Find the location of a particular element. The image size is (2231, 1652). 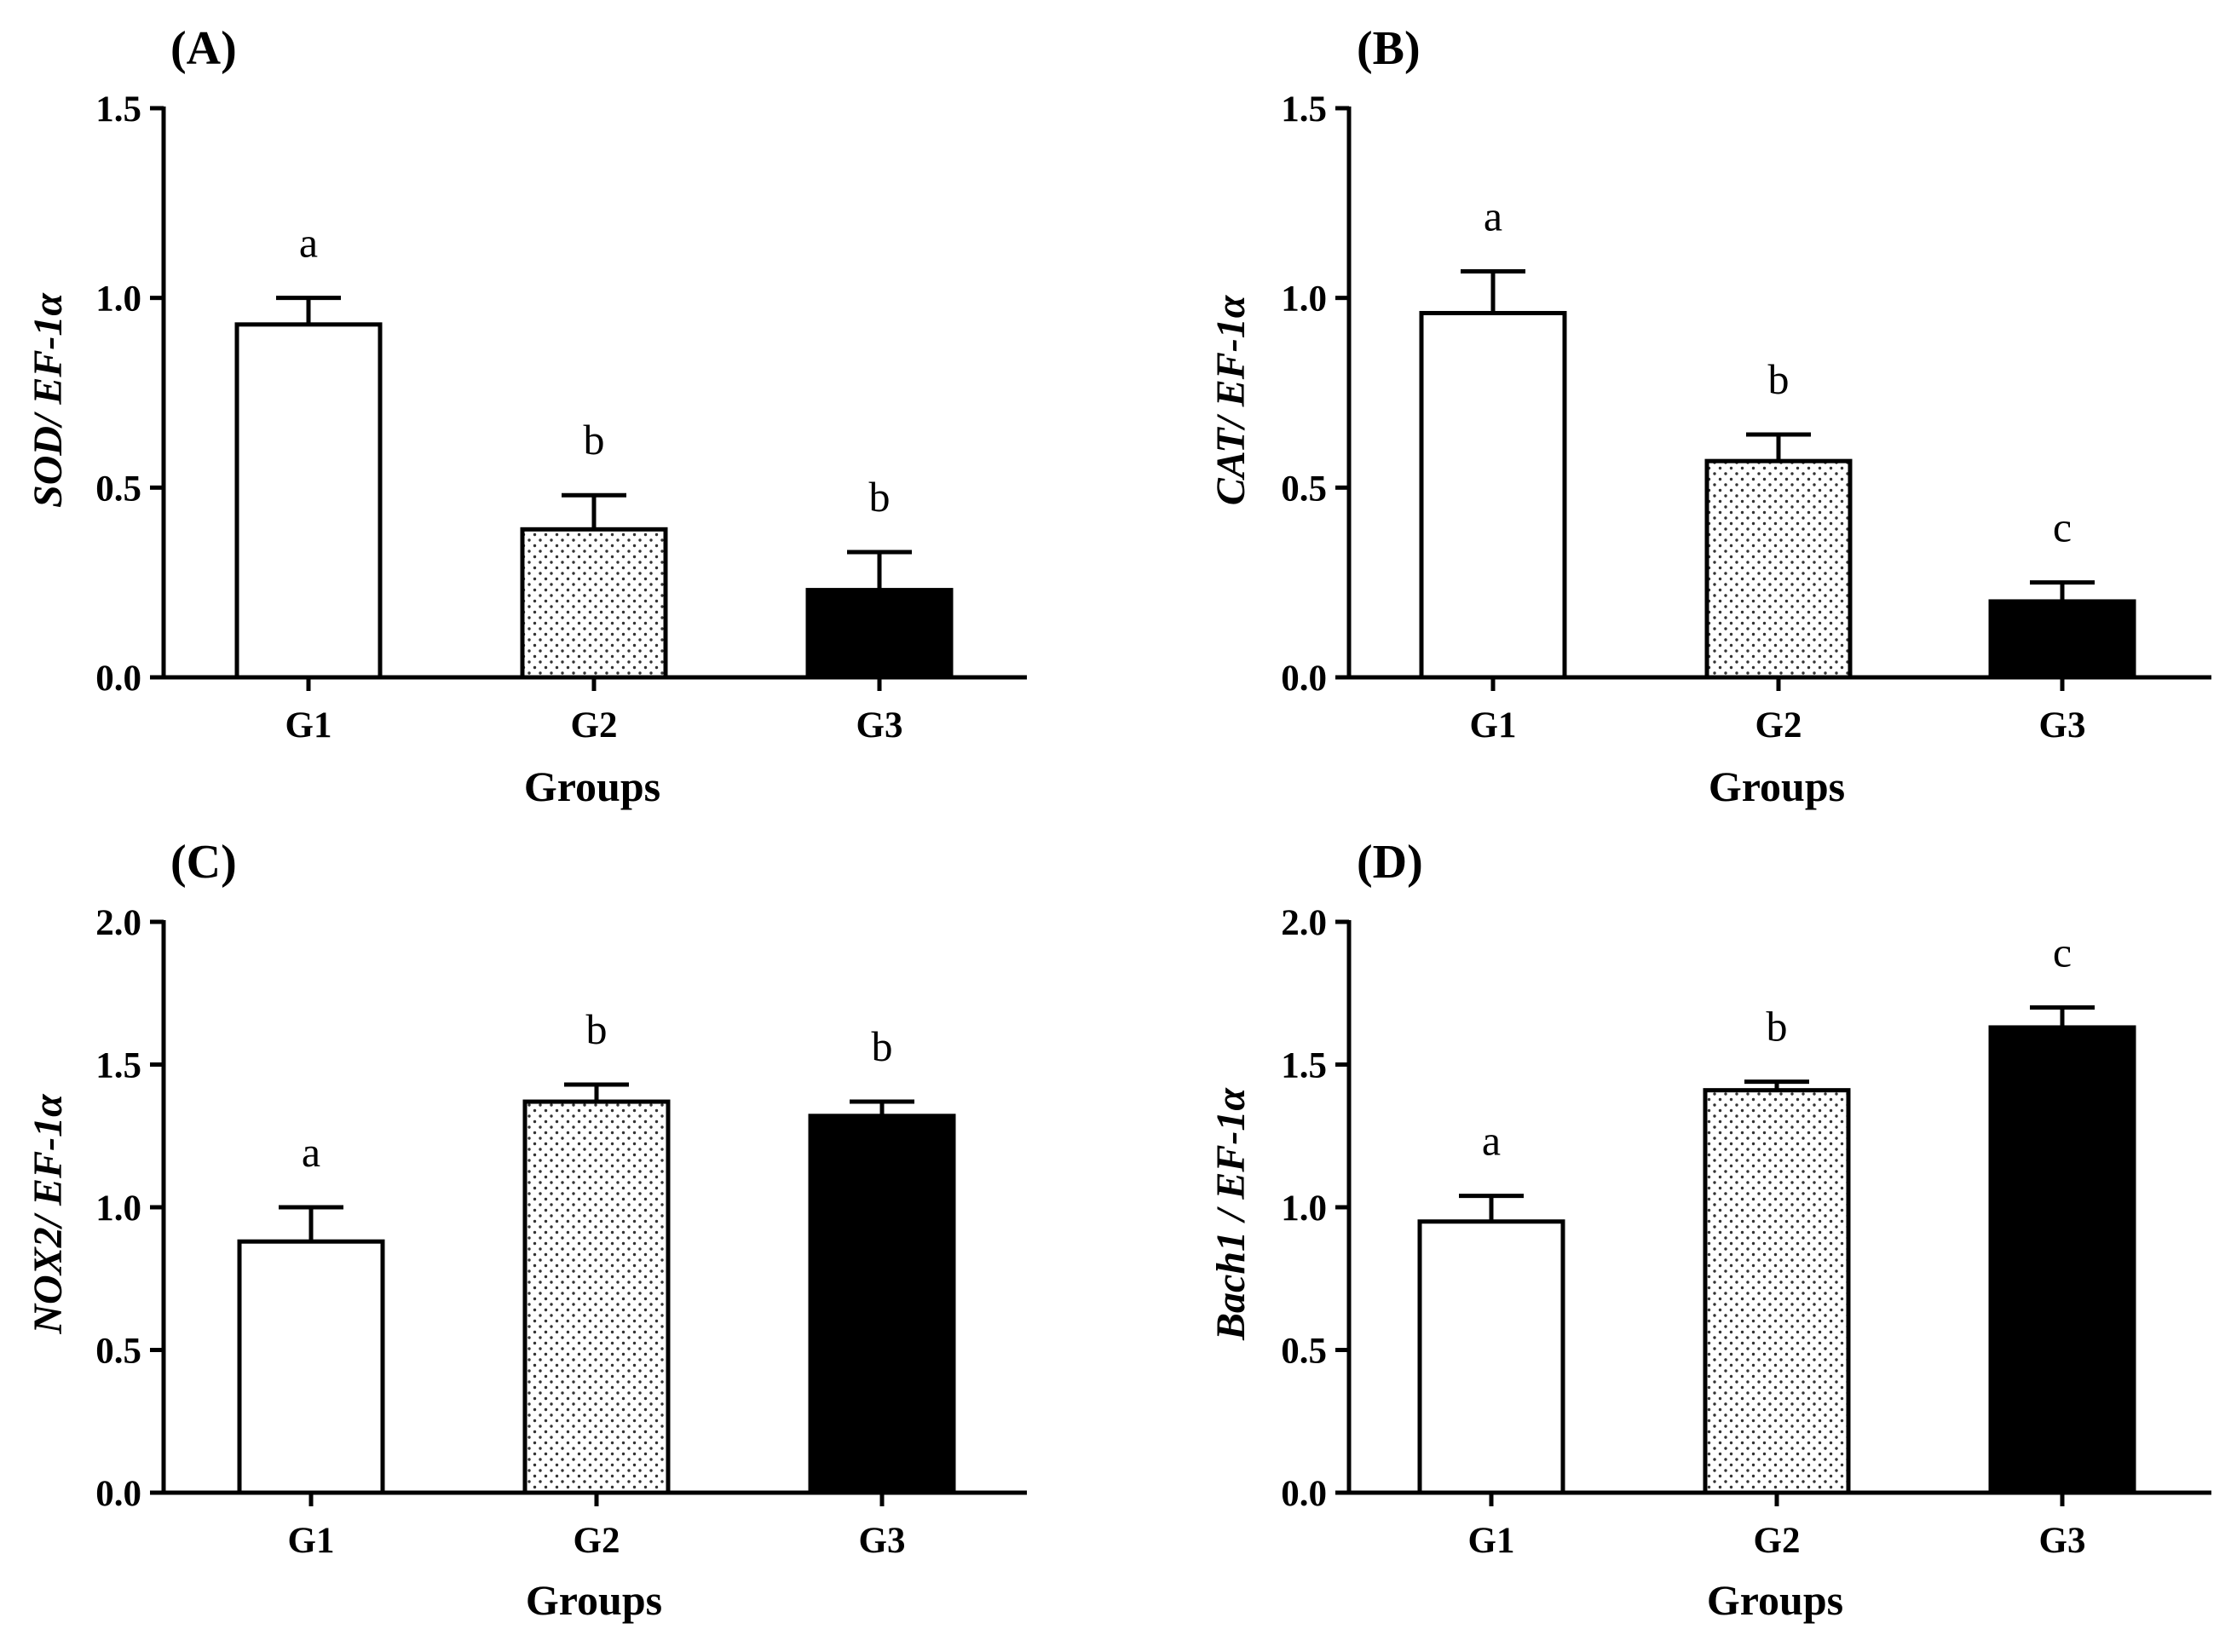

panel-d-y-tick-label: 0.0 is located at coordinates (1304, 1494).